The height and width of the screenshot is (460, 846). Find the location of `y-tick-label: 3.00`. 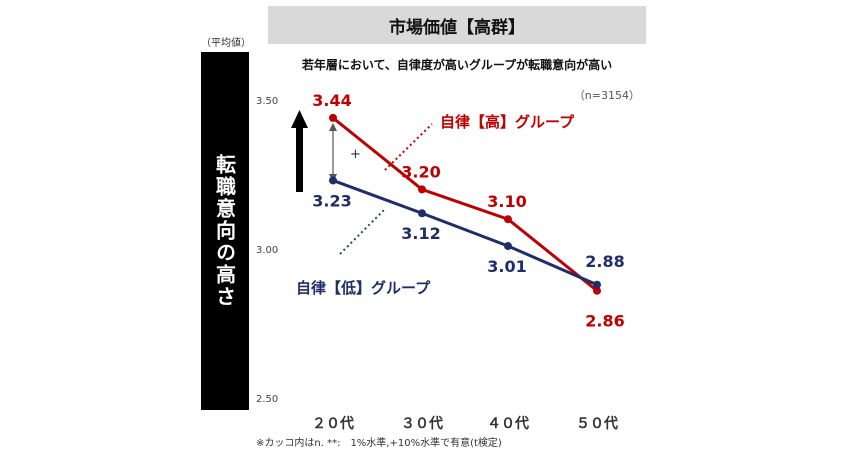

y-tick-label: 3.00 is located at coordinates (267, 250).